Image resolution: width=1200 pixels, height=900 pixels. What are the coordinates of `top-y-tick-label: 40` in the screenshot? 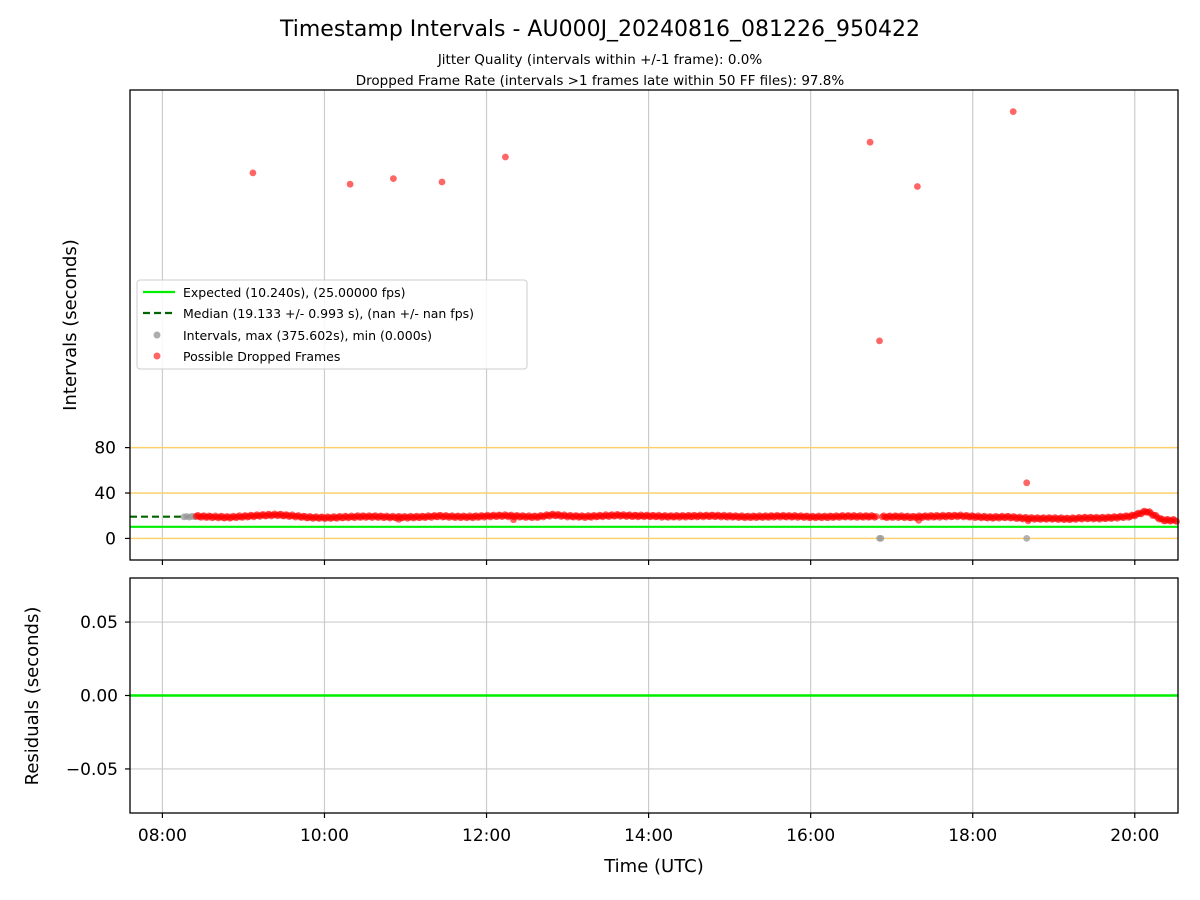 It's located at (105, 494).